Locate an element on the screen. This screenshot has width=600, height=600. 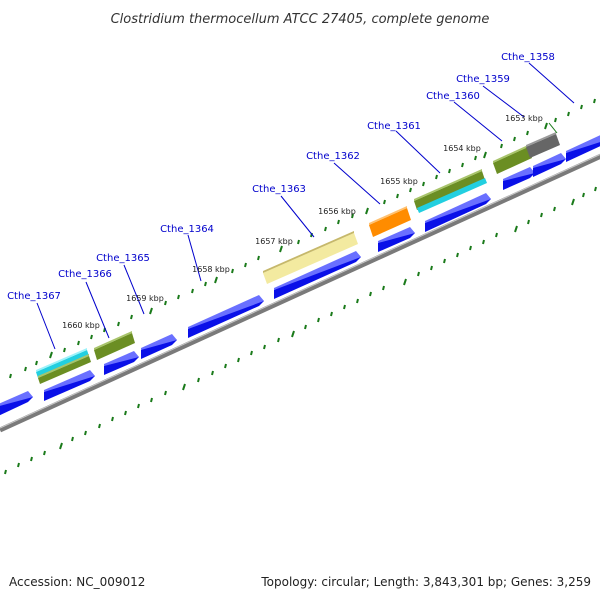
kbp-leaders is located at coordinates (553, 128).